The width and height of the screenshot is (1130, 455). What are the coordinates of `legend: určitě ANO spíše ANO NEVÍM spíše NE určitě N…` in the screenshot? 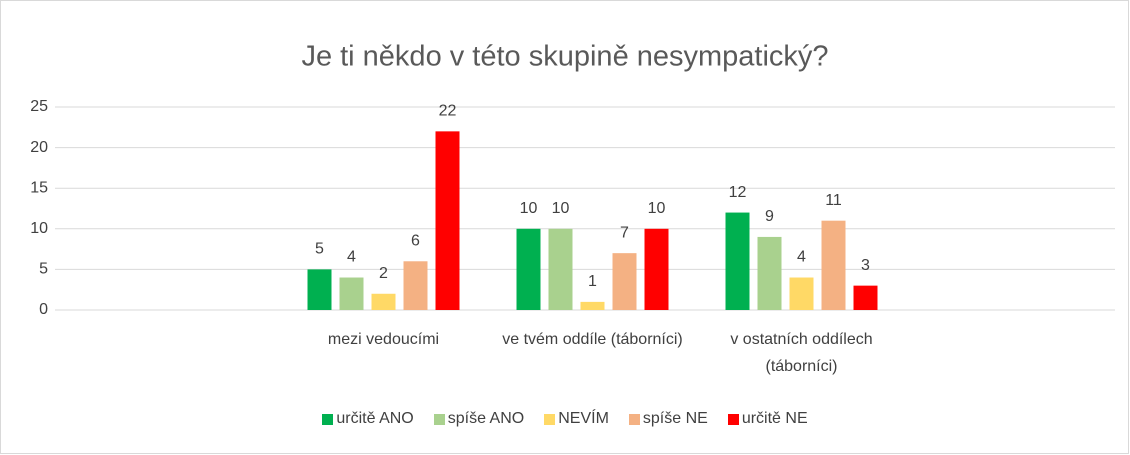 It's located at (565, 419).